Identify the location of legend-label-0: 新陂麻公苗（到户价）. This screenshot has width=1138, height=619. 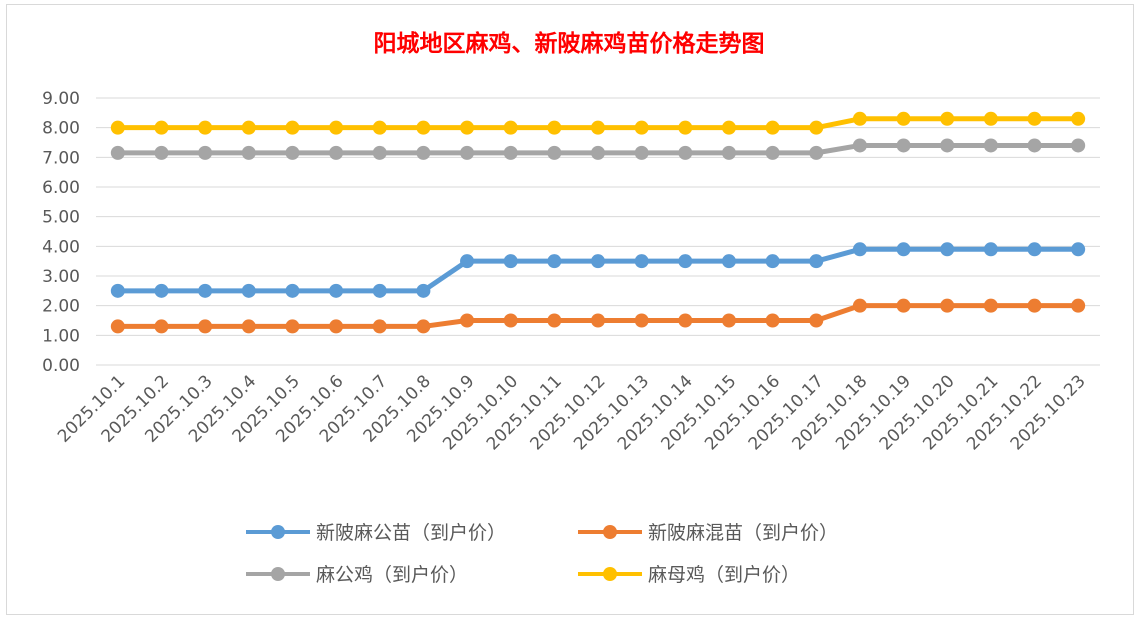
(411, 533).